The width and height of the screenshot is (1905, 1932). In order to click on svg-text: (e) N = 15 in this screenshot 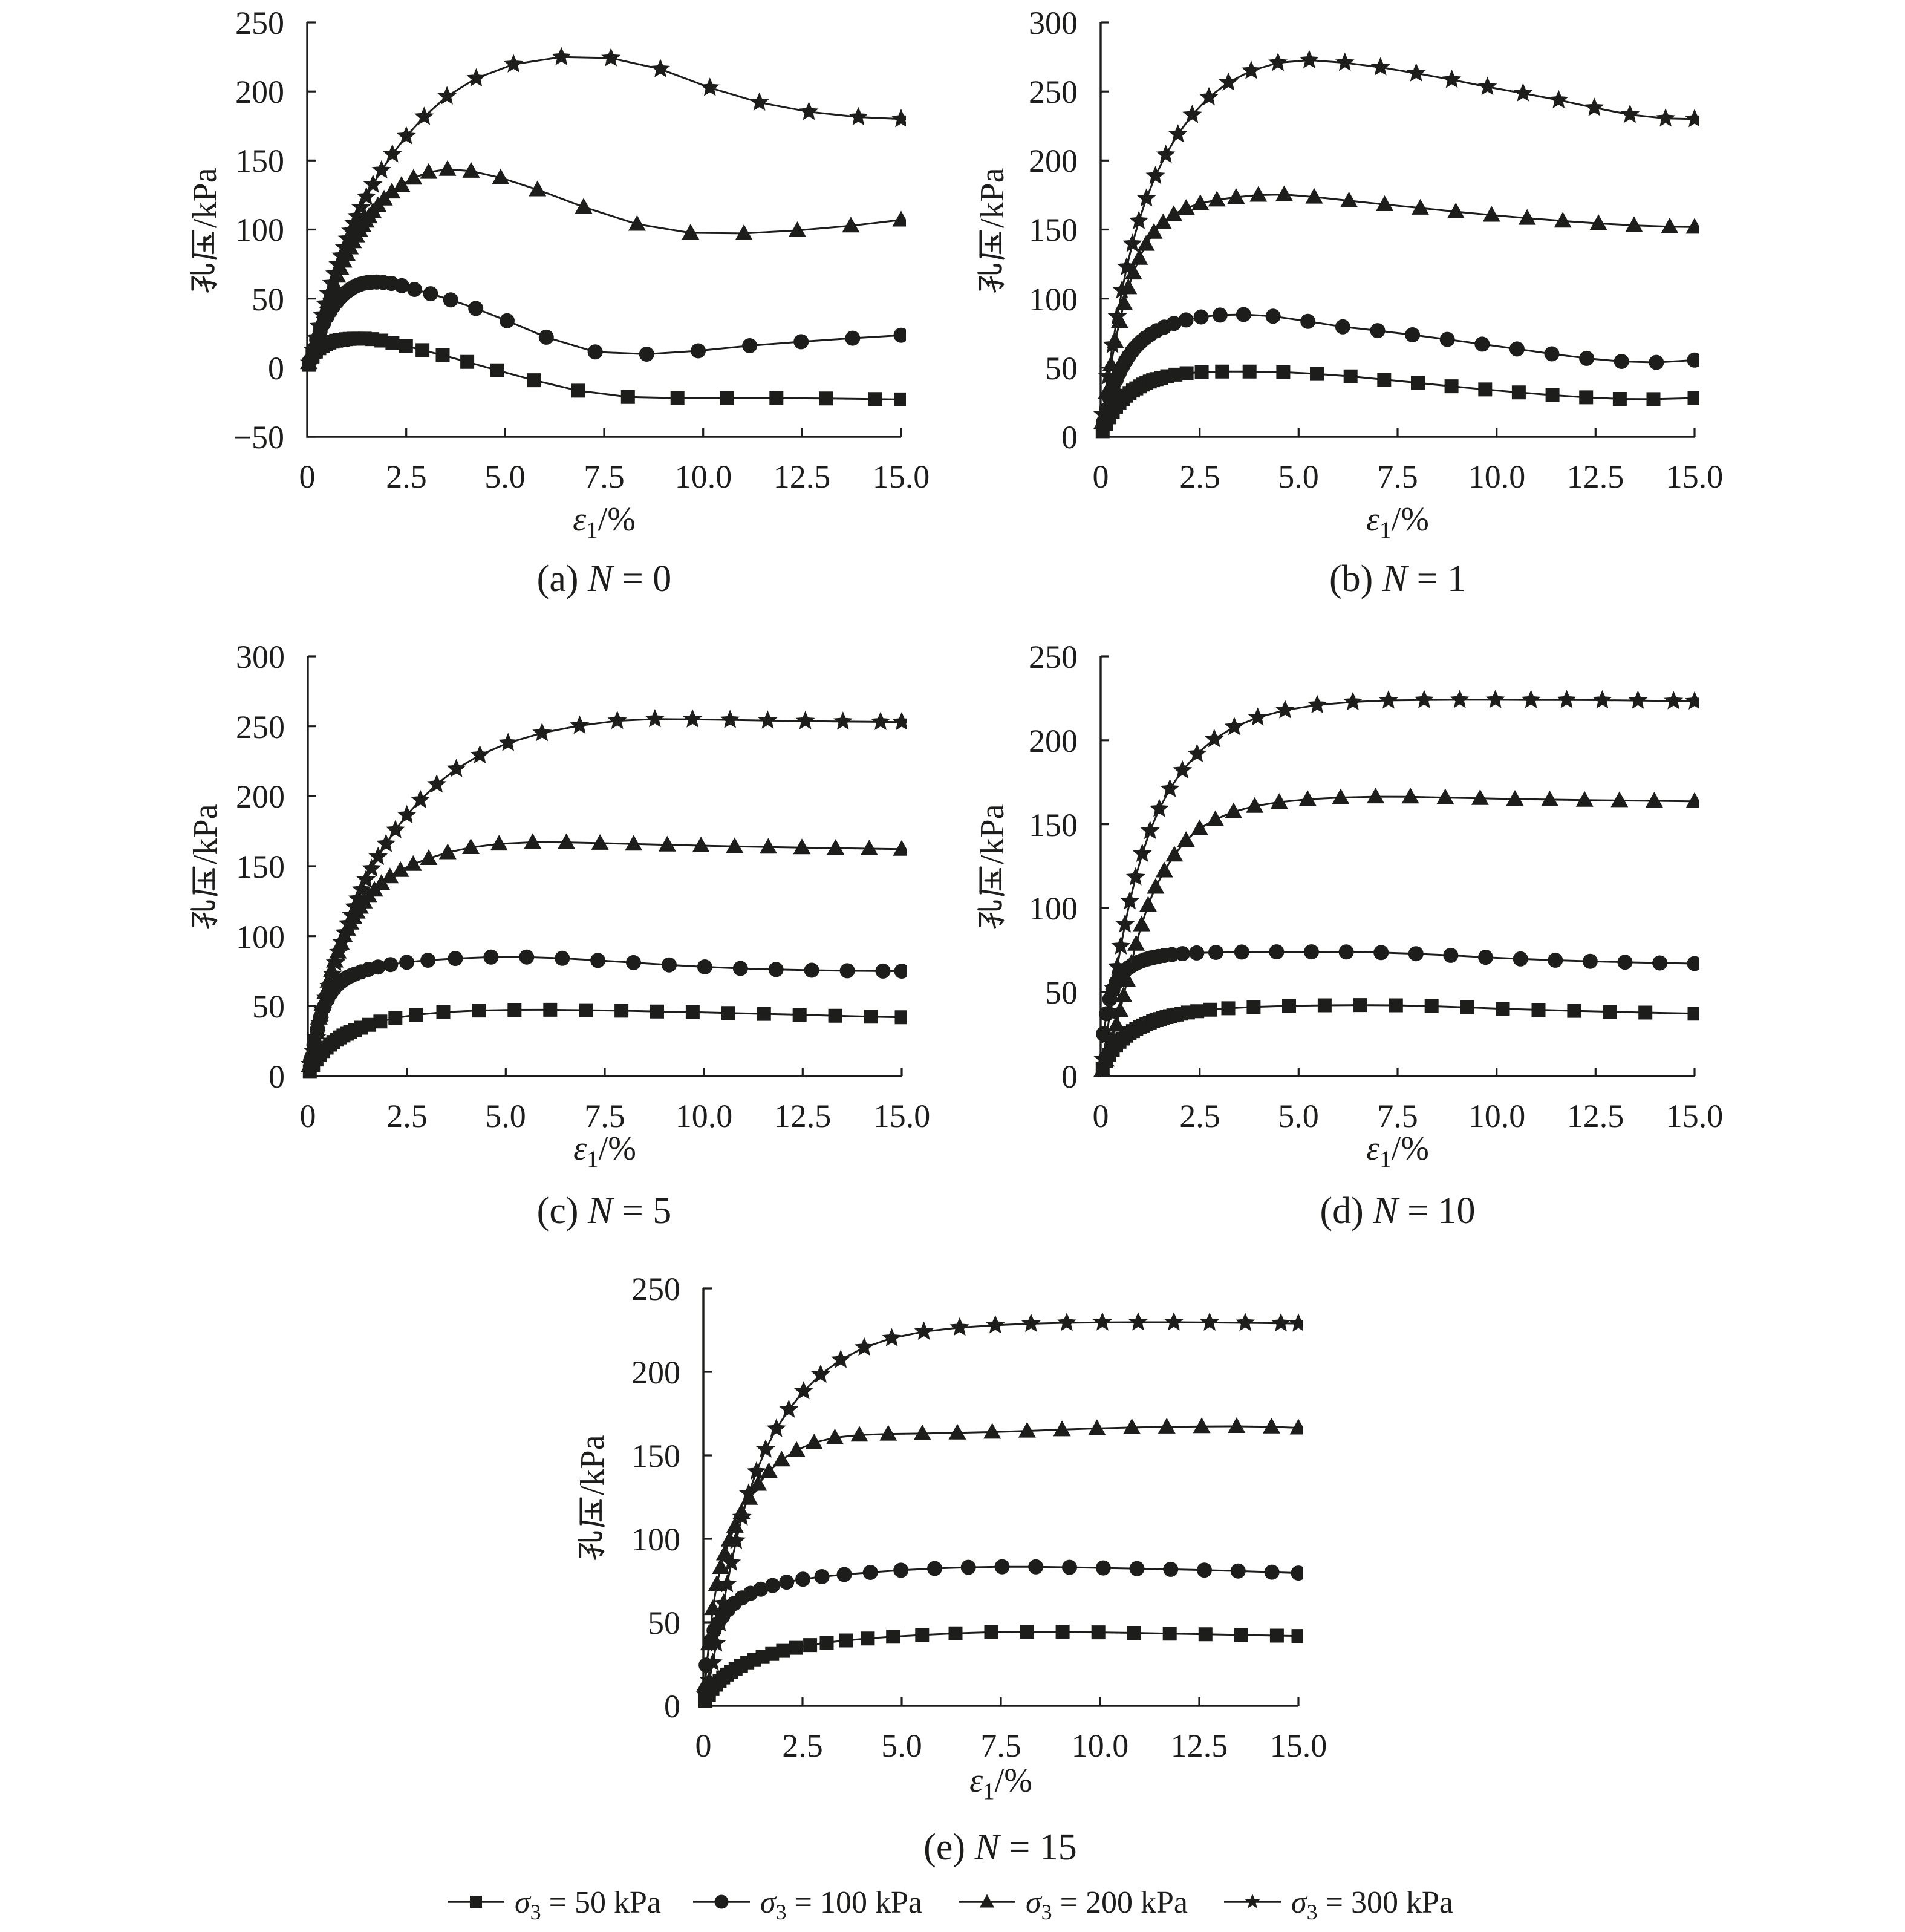, I will do `click(1000, 1847)`.